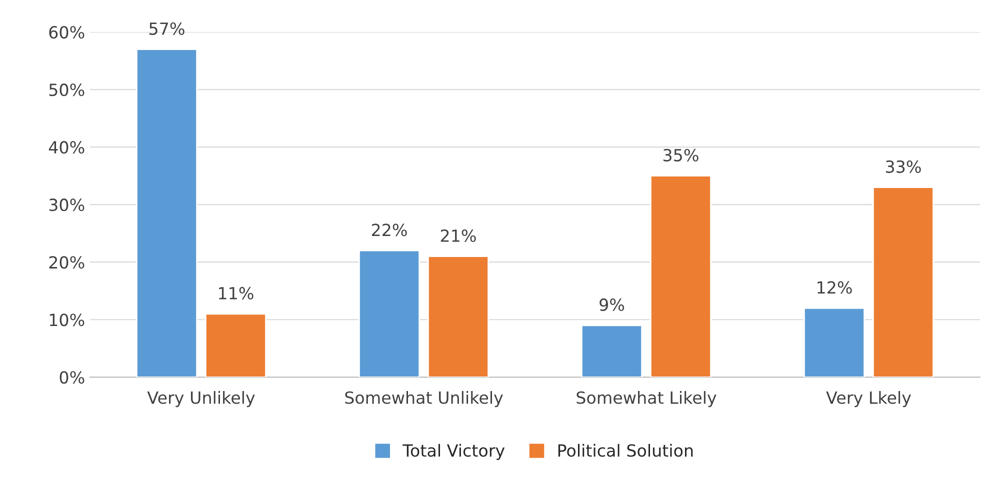  What do you see at coordinates (625, 450) in the screenshot?
I see `legend-label: Political Solution` at bounding box center [625, 450].